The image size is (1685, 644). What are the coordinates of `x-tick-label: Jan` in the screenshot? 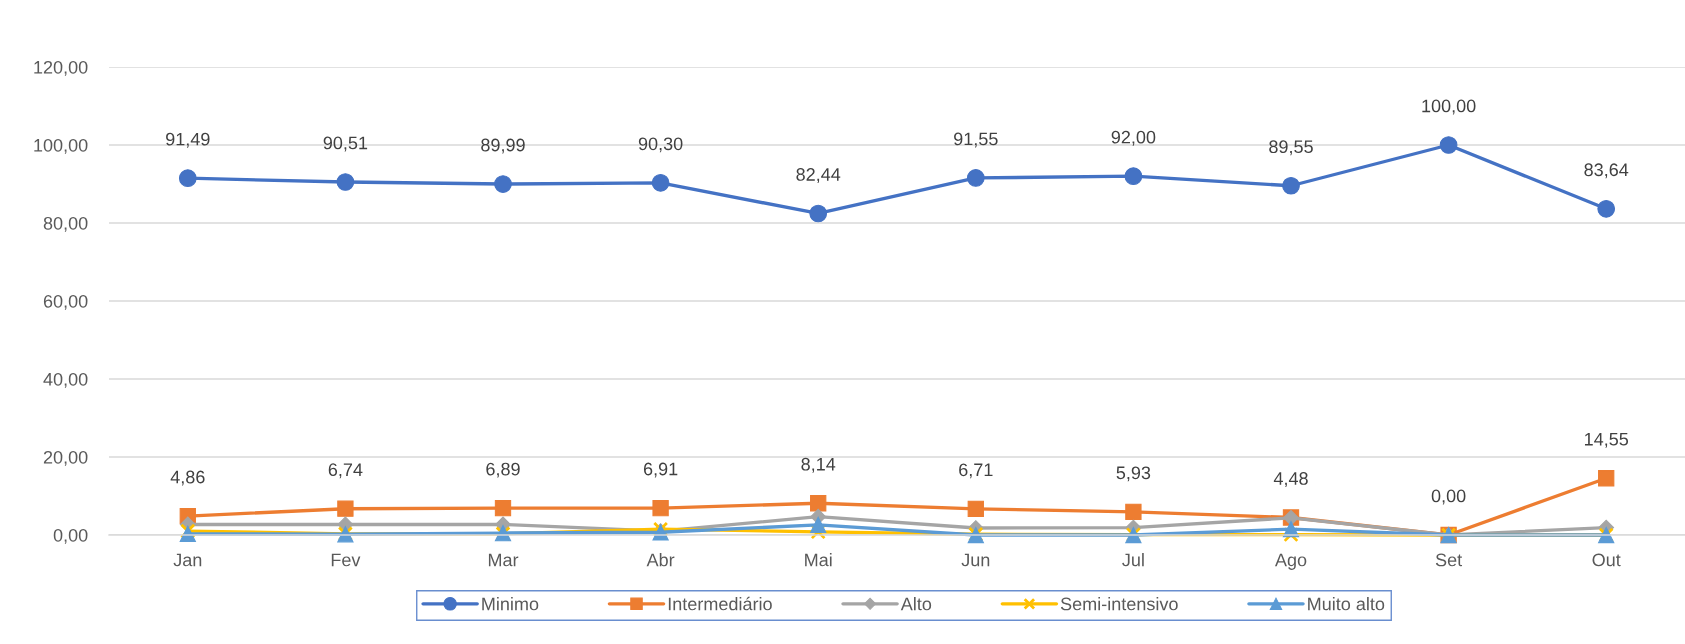 It's located at (187, 560).